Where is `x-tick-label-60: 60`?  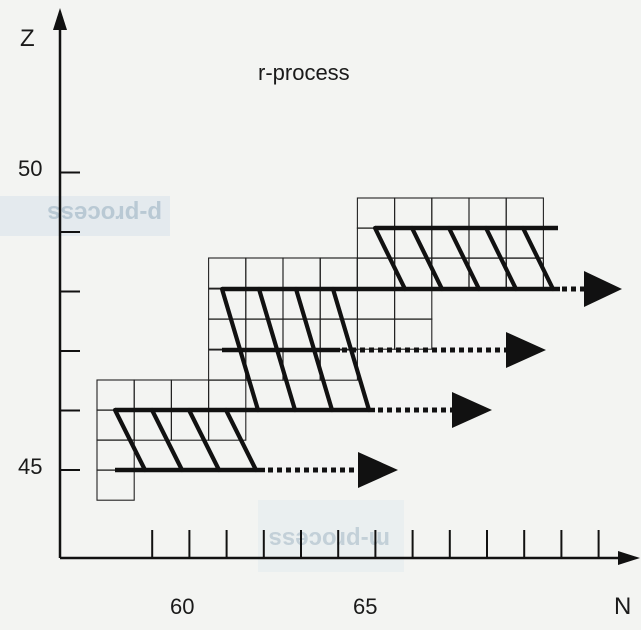
x-tick-label-60: 60 is located at coordinates (182, 606).